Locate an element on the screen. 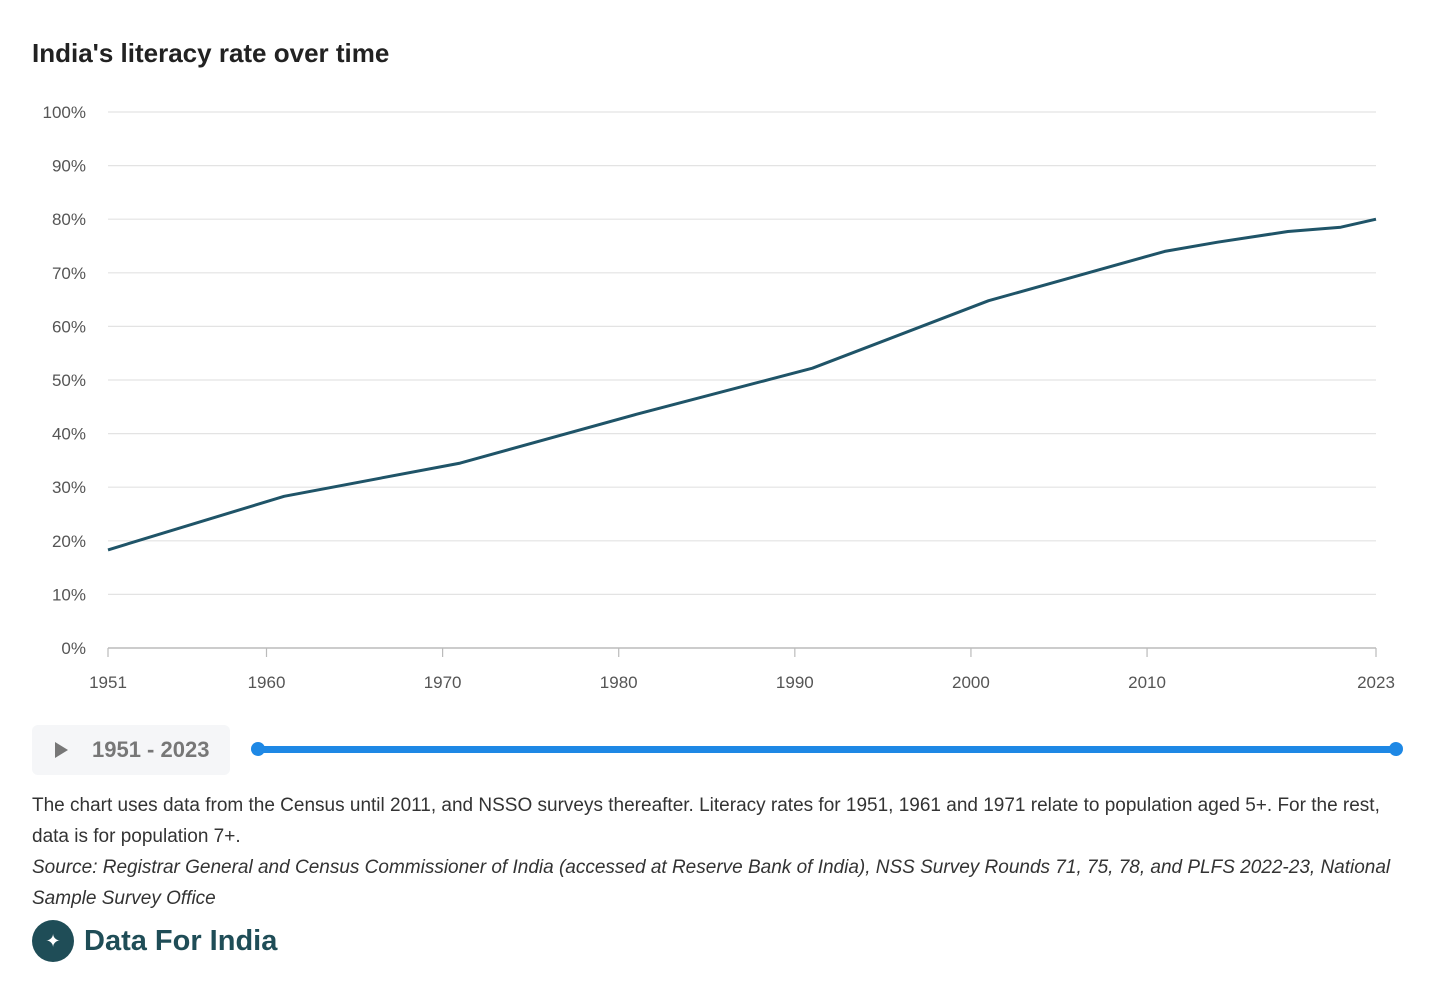 The height and width of the screenshot is (996, 1436). y-tick-label: 30% is located at coordinates (69, 487).